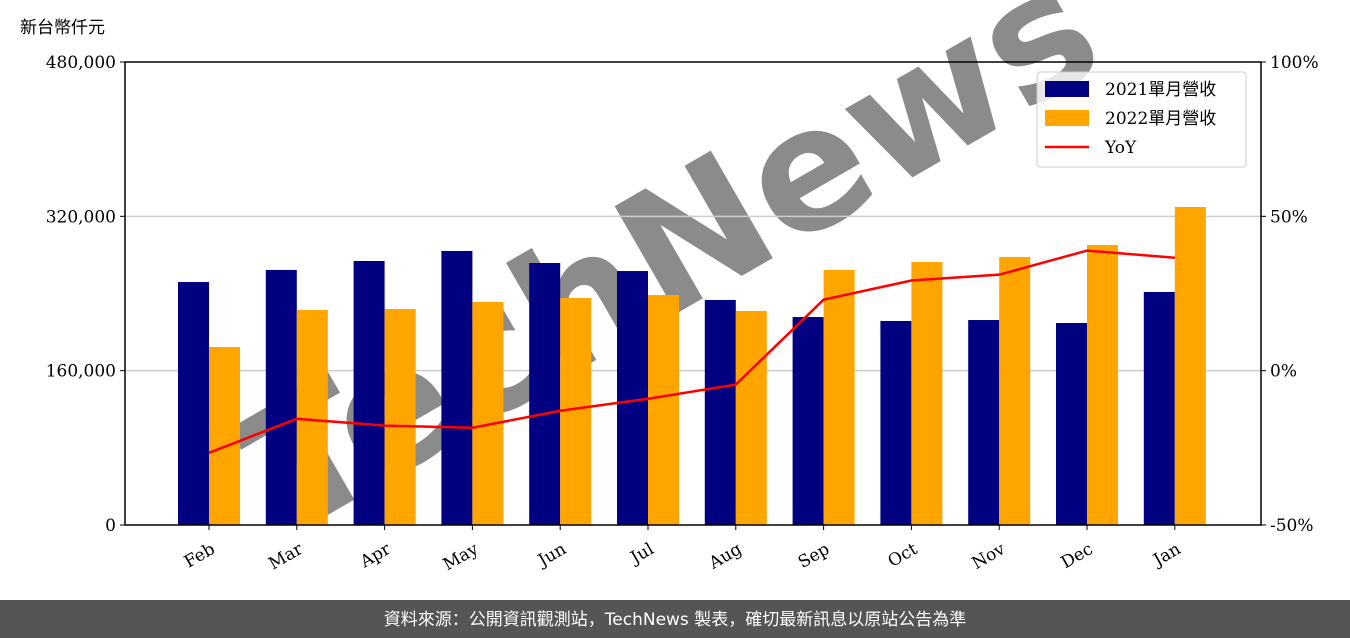 The image size is (1350, 638). What do you see at coordinates (375, 556) in the screenshot?
I see `x-tick-label: Apr` at bounding box center [375, 556].